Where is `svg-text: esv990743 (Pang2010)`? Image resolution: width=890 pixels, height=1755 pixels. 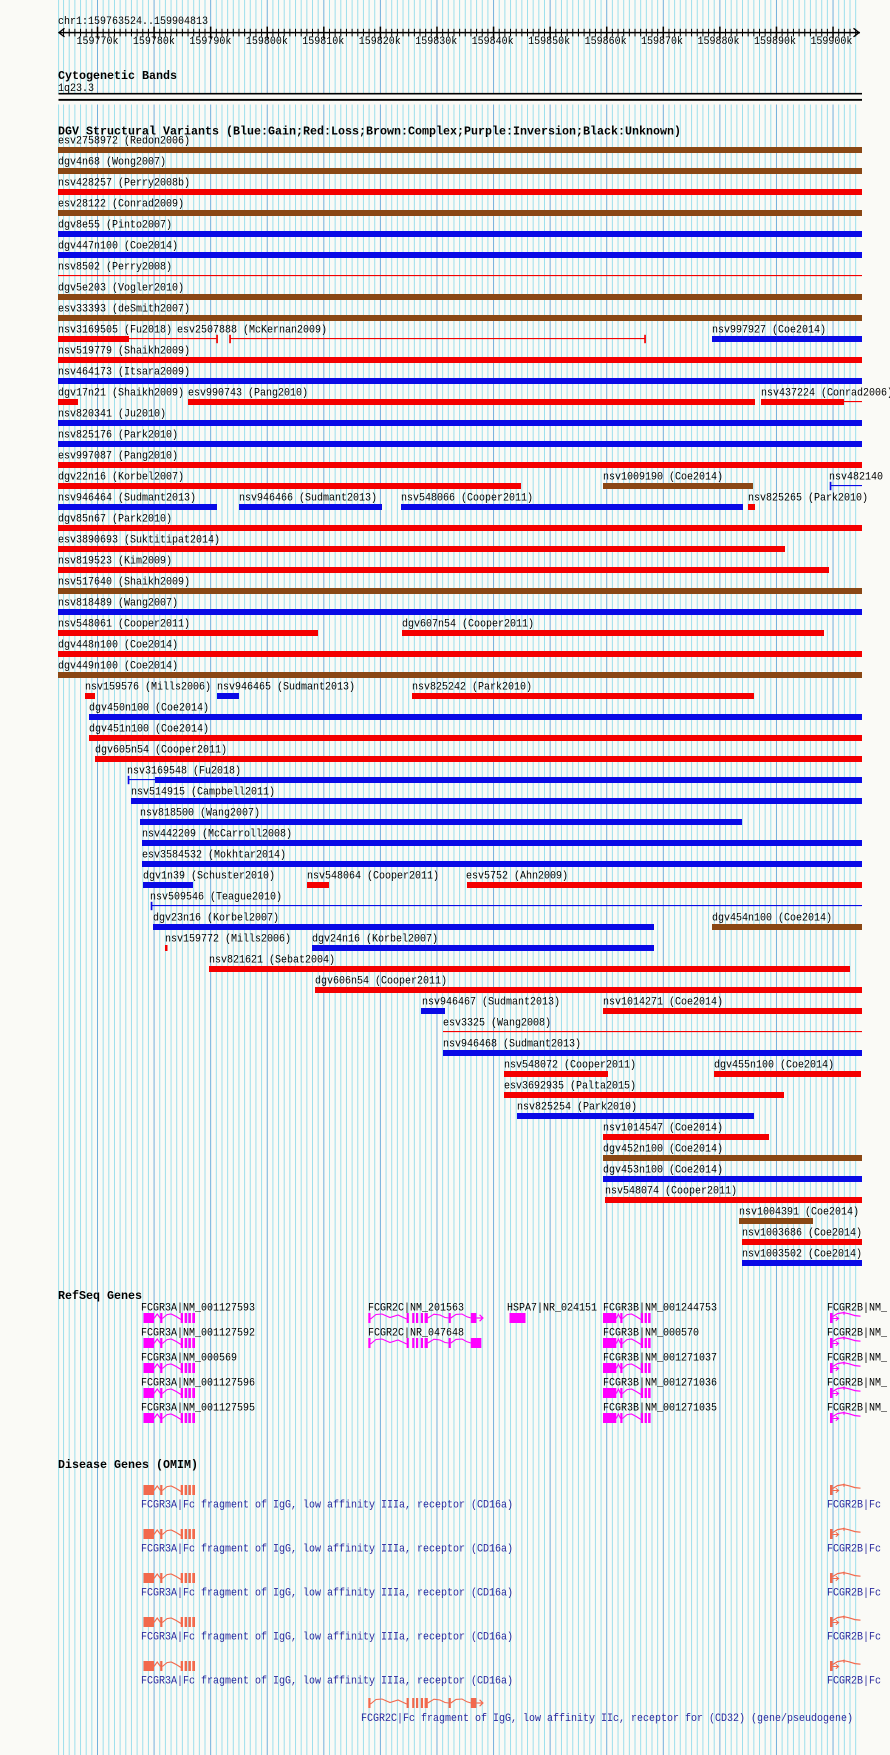
svg-text: esv990743 (Pang2010) is located at coordinates (248, 394).